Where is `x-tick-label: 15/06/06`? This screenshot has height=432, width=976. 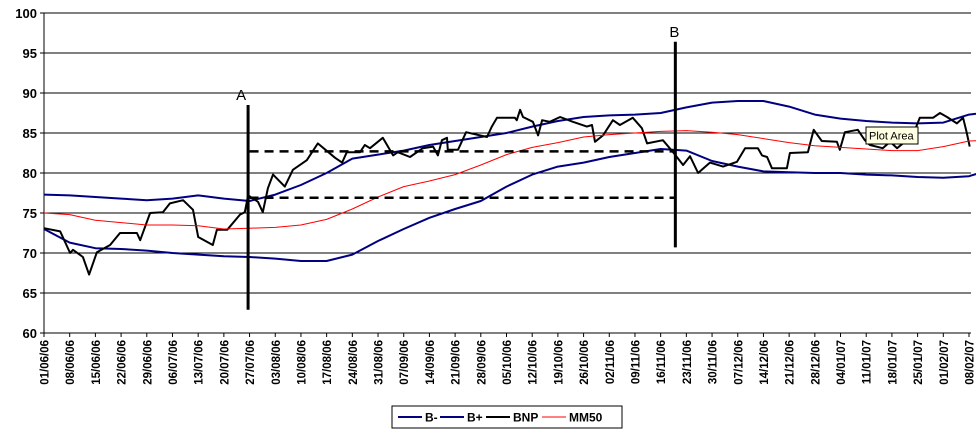 x-tick-label: 15/06/06 is located at coordinates (97, 362).